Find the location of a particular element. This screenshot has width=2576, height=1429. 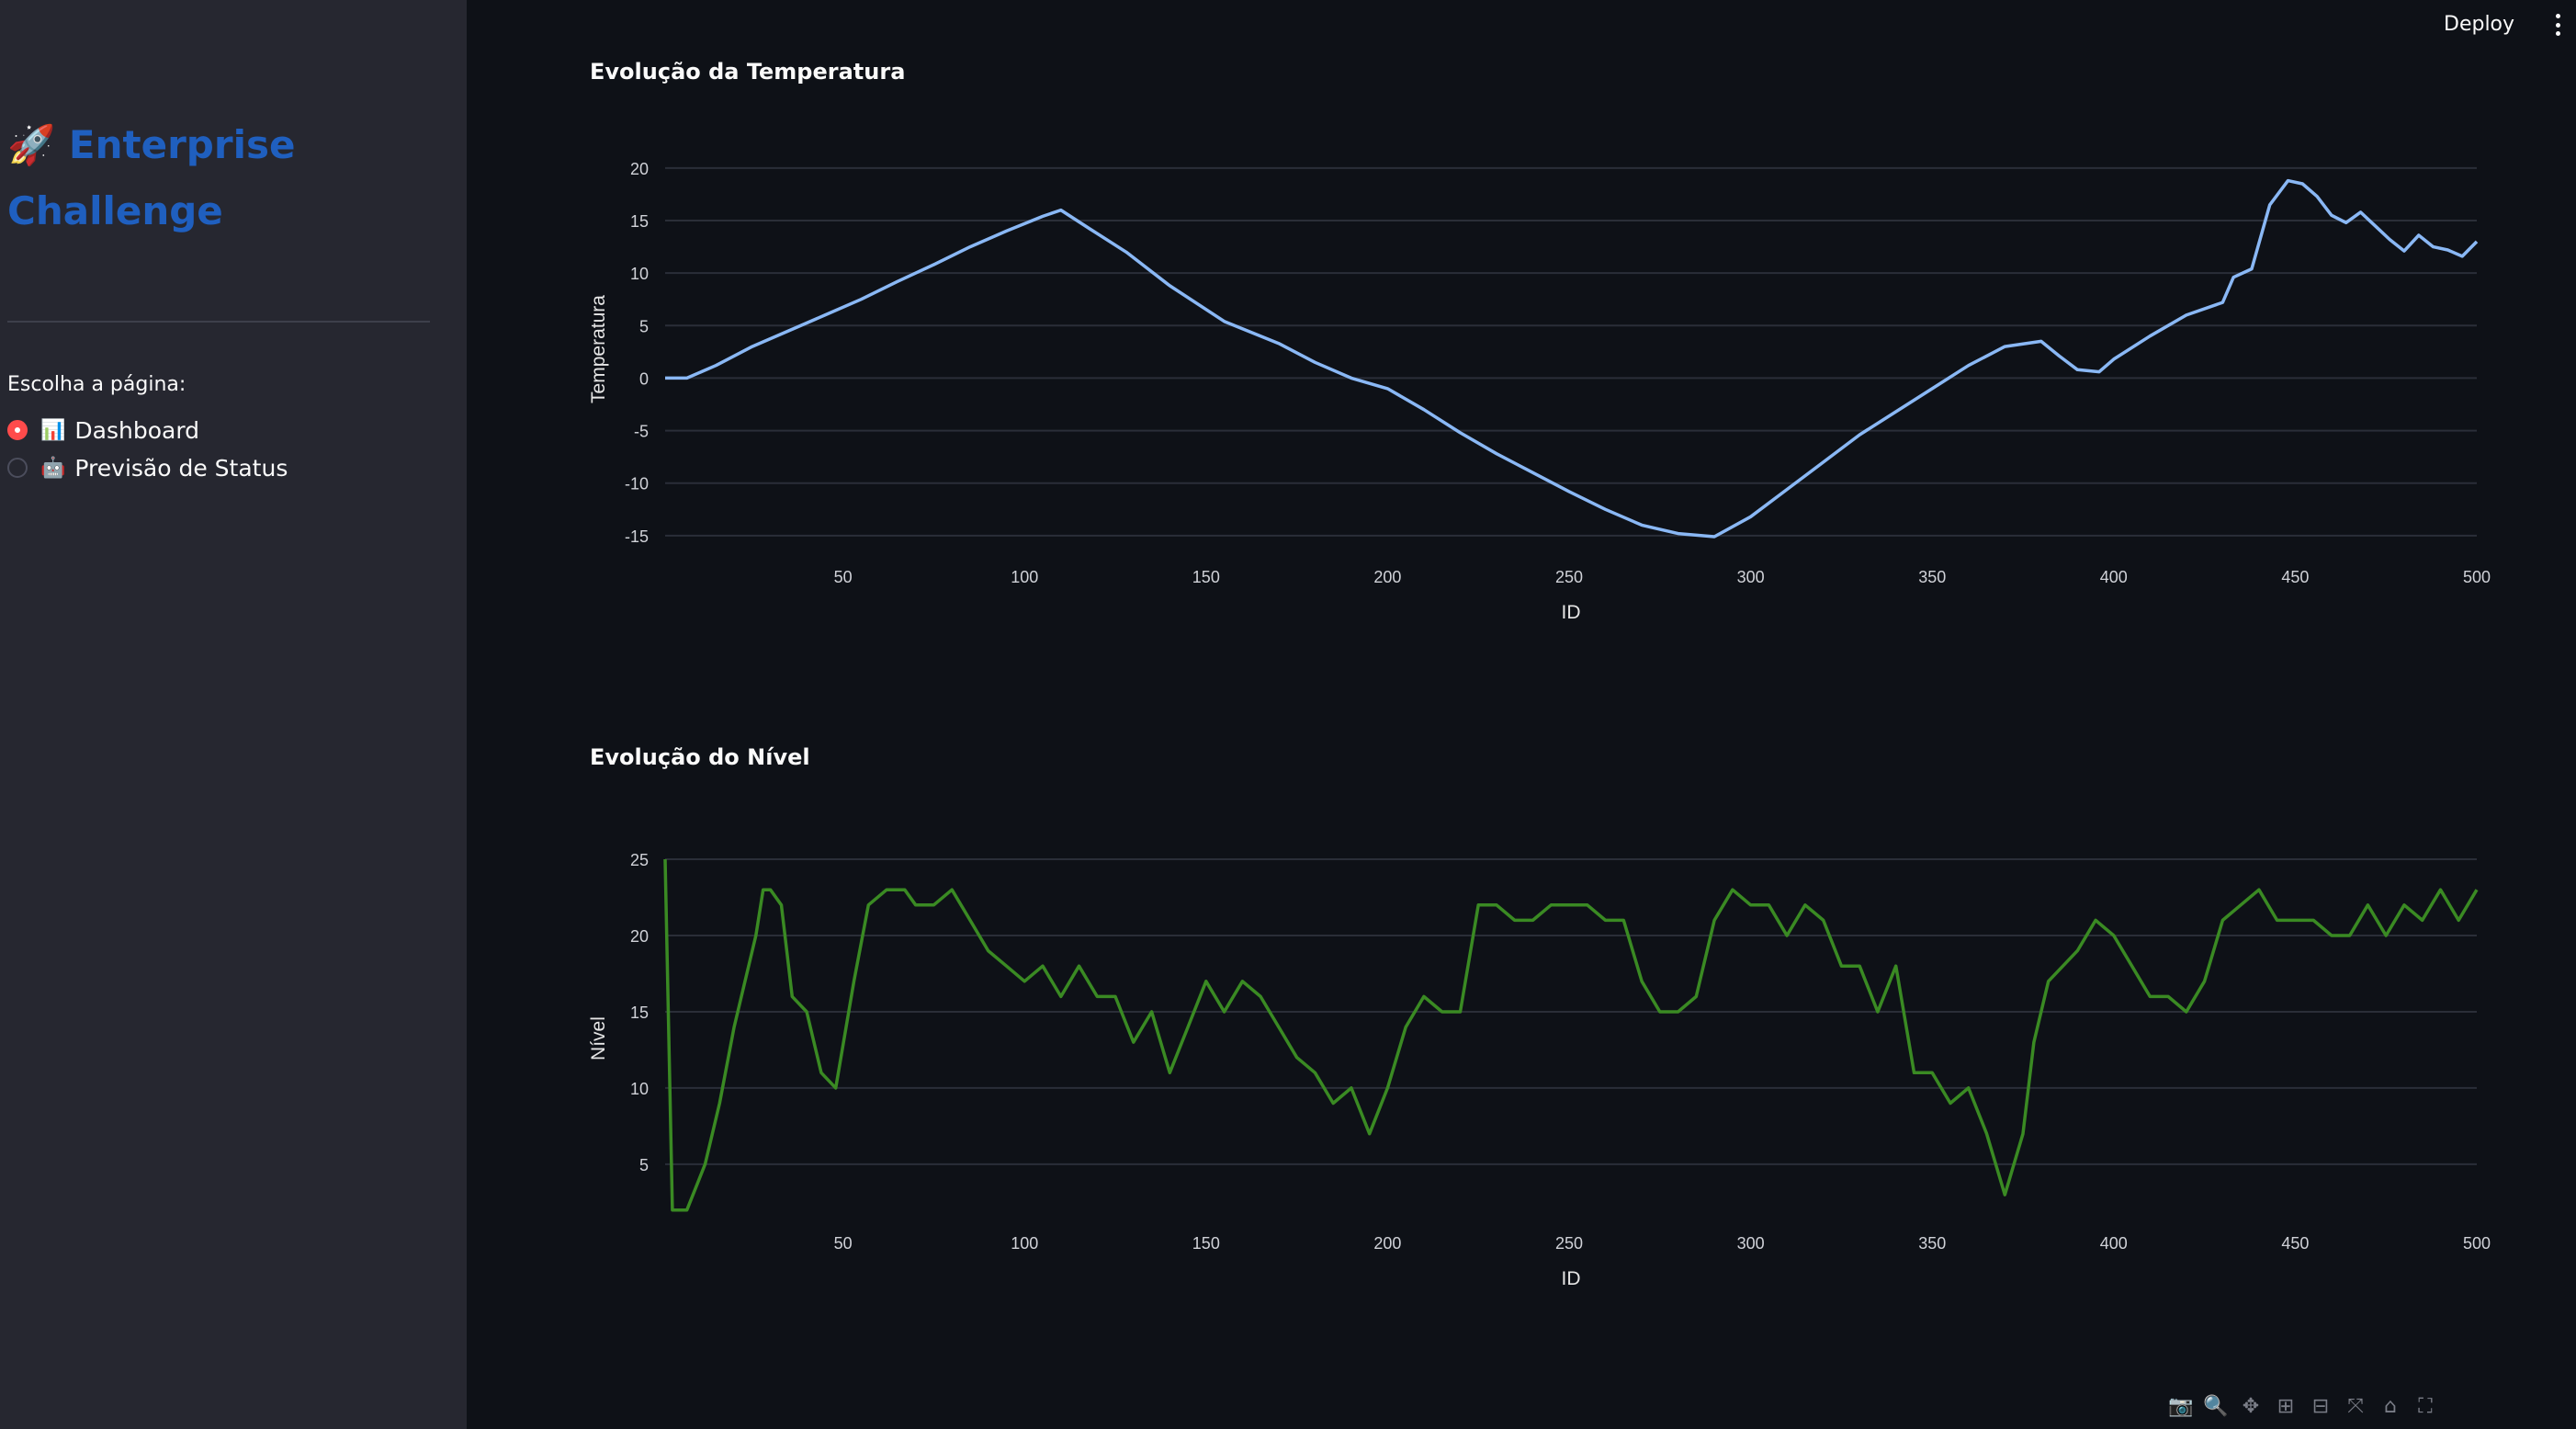

radio-option-dashboard: 📊 Dashboard is located at coordinates (103, 430).